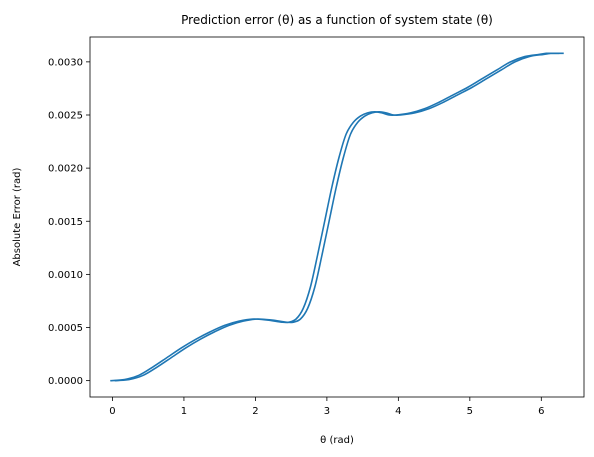 This screenshot has height=457, width=594. What do you see at coordinates (337, 440) in the screenshot?
I see `x-axis-label: θ (rad)` at bounding box center [337, 440].